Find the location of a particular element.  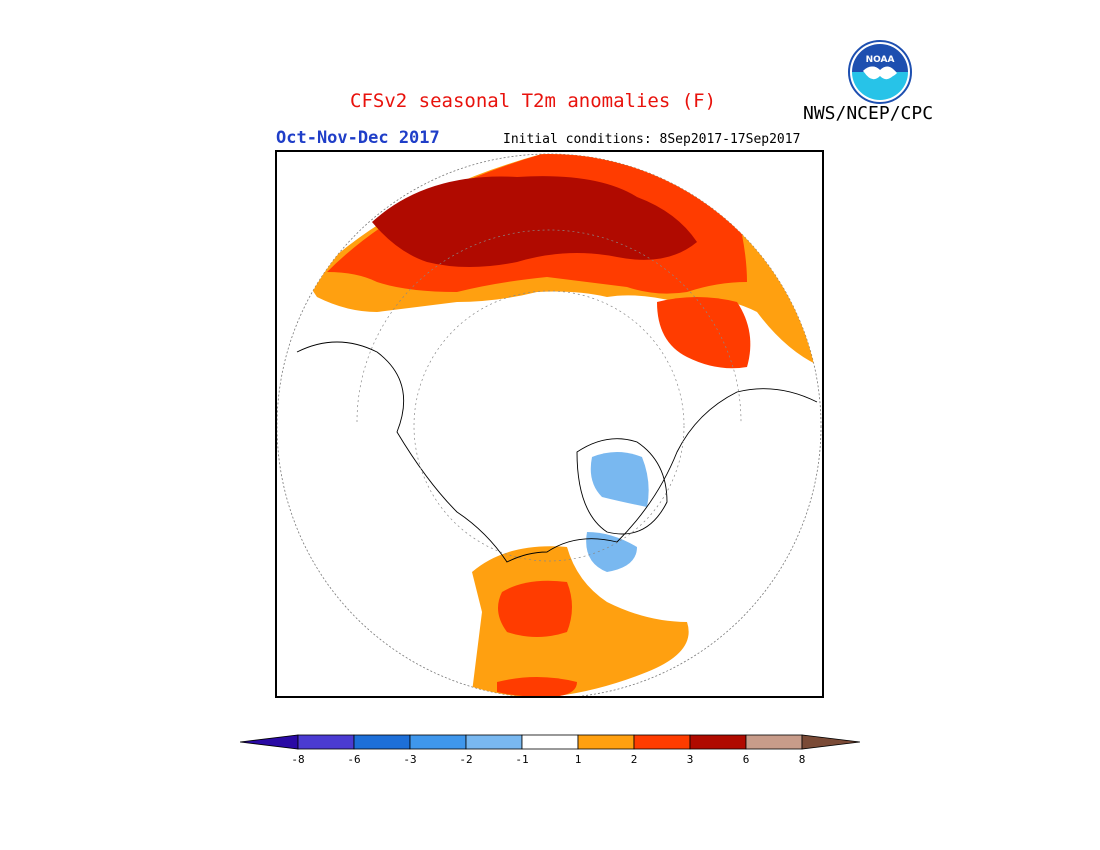

anomaly-region-red-south is located at coordinates (537, 686).